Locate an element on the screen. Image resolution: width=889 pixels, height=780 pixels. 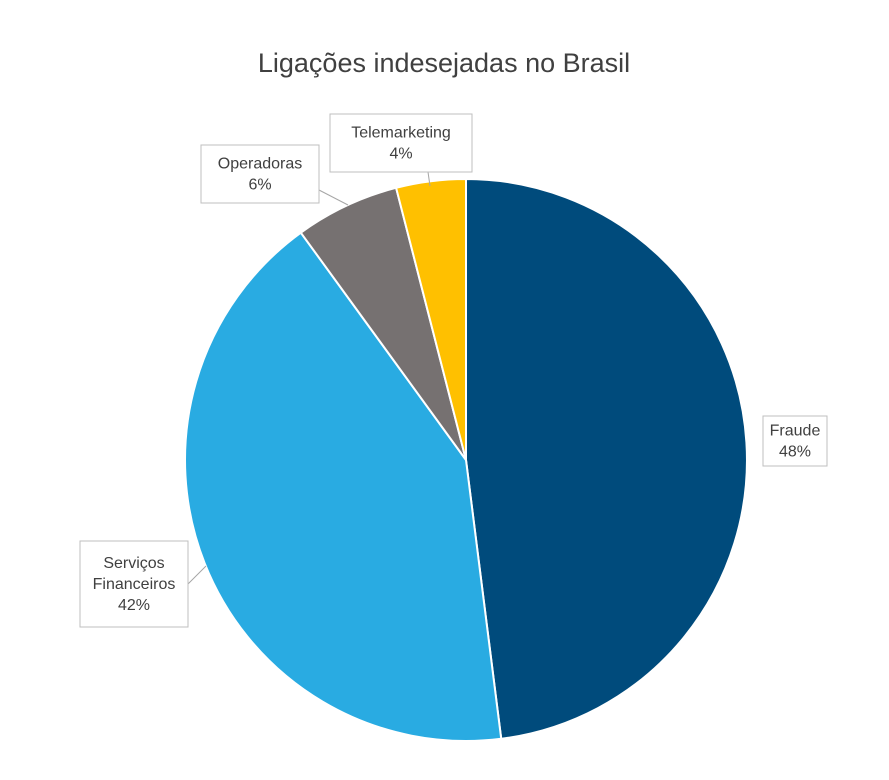
data-label-percent: 4% is located at coordinates (400, 154).